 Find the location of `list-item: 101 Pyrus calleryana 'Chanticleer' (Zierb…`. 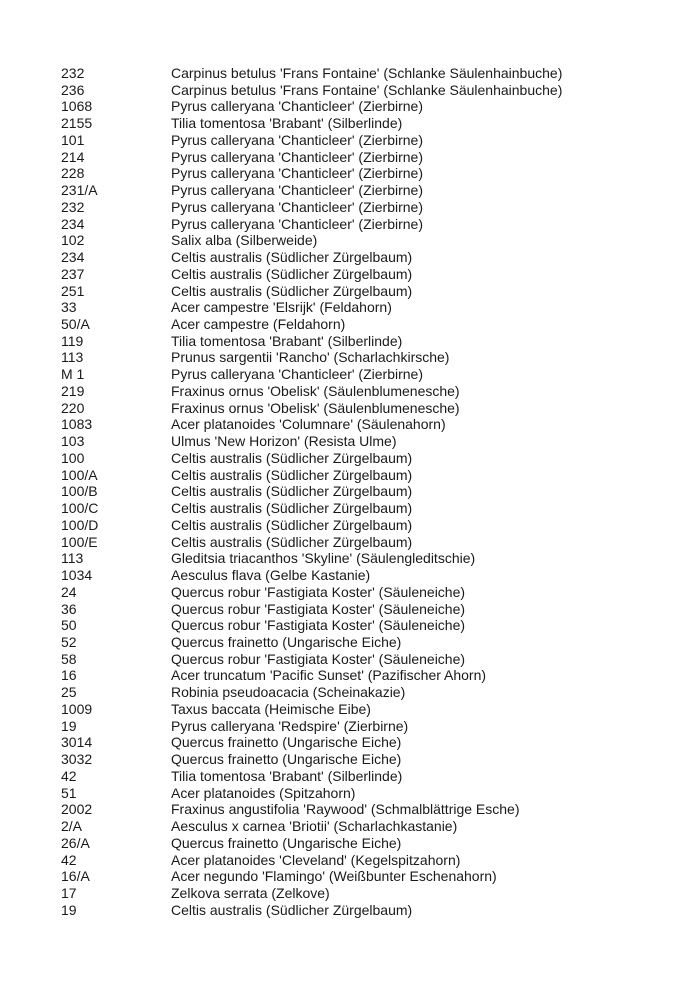

list-item: 101 Pyrus calleryana 'Chanticleer' (Zierb… is located at coordinates (311, 140).